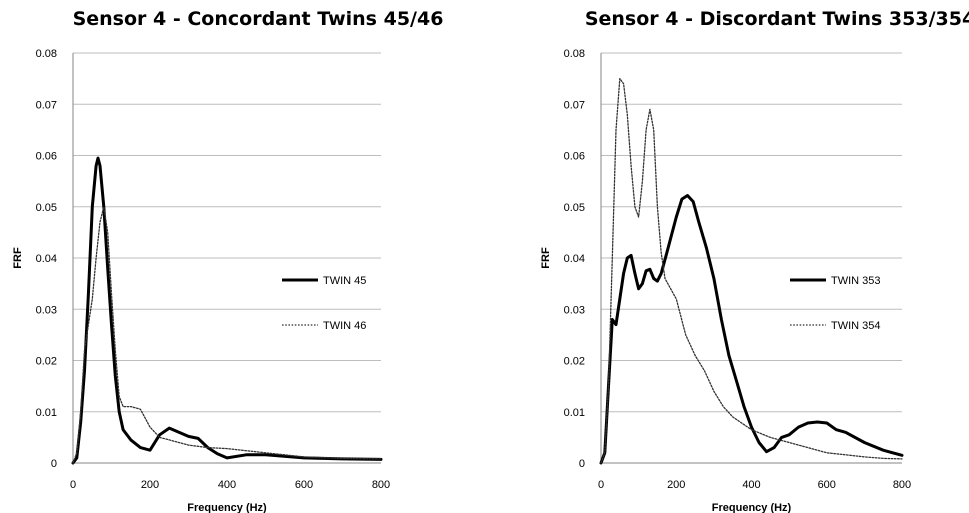  Describe the element at coordinates (777, 19) in the screenshot. I see `chart-title: Sensor 4 - Discordant Twins 353/354` at that location.